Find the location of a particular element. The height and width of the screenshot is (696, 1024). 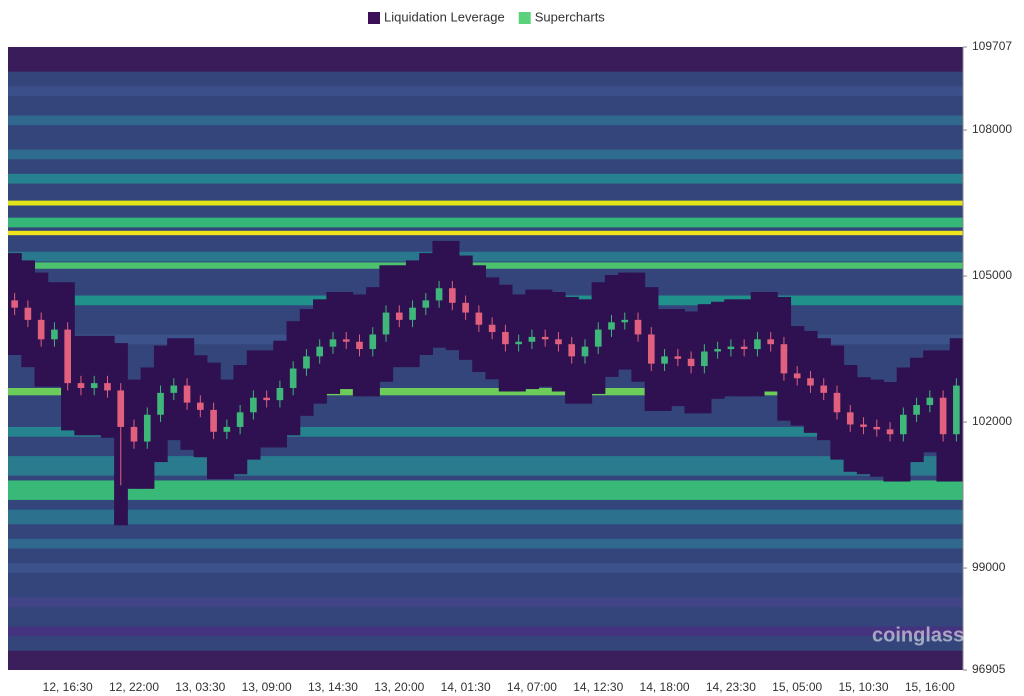

x-tick-label: 14, 18:00 is located at coordinates (665, 687).